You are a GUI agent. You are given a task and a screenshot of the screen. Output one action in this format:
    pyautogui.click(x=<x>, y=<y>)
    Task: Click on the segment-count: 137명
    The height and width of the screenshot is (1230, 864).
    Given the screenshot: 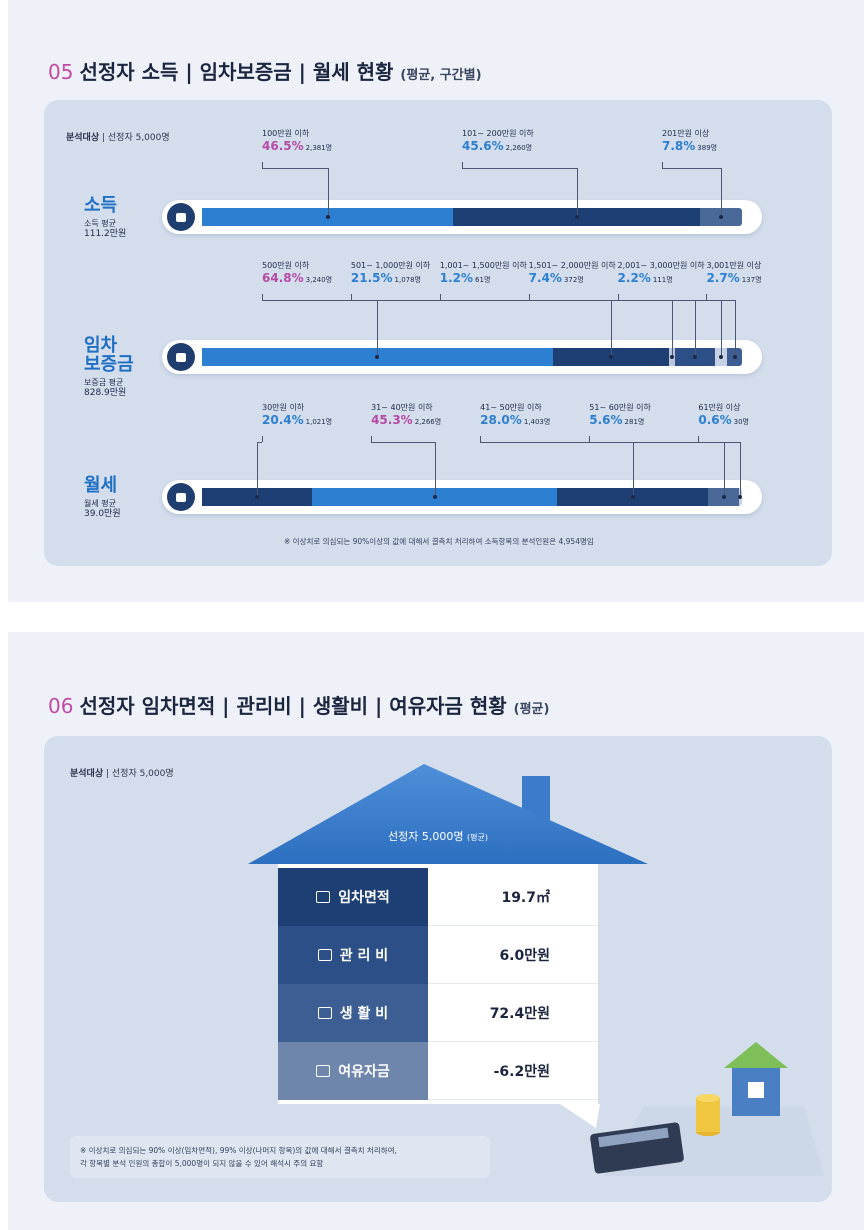 What is the action you would take?
    pyautogui.click(x=751, y=280)
    